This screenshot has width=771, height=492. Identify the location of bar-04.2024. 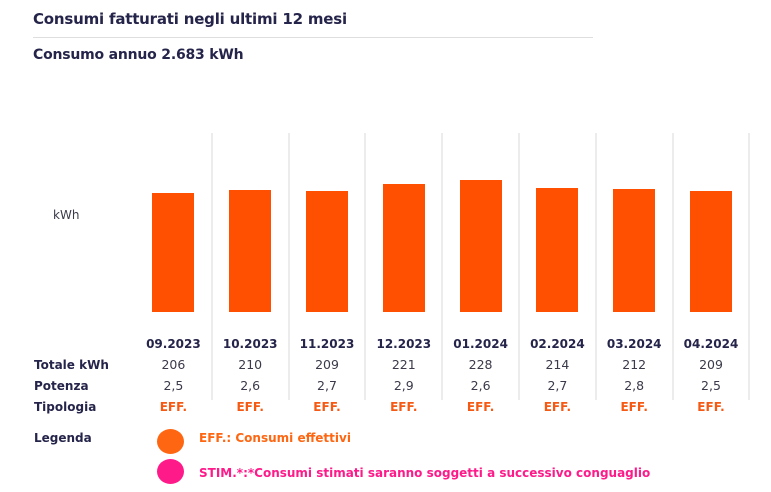
(711, 251).